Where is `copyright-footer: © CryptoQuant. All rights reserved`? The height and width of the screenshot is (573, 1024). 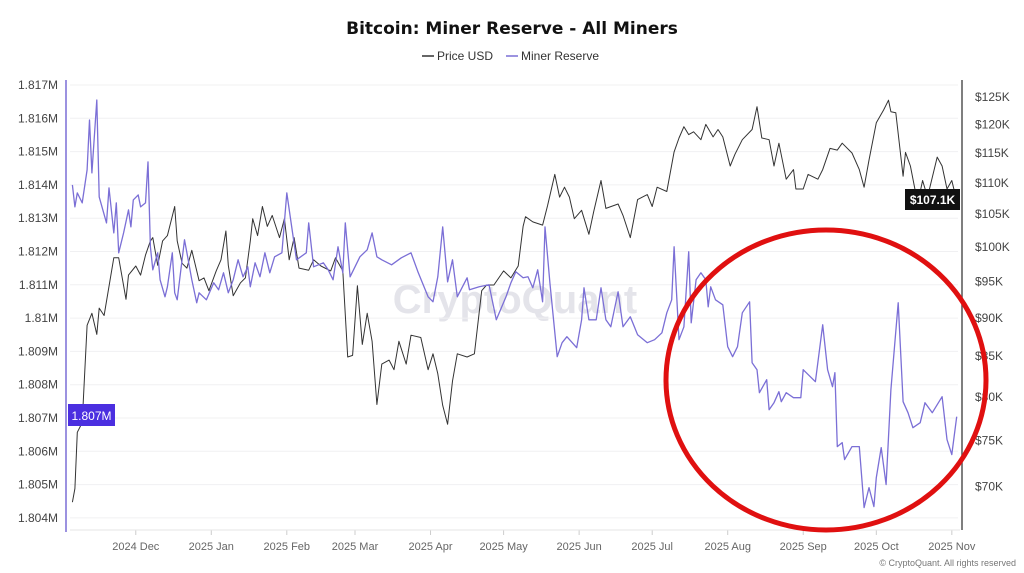 copyright-footer: © CryptoQuant. All rights reserved is located at coordinates (947, 563).